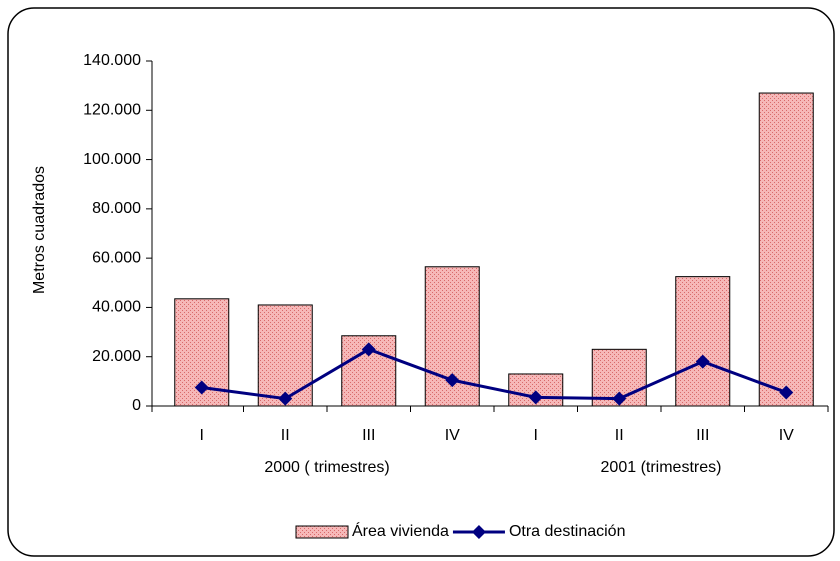  I want to click on y-tick-label: 80.000, so click(116, 208).